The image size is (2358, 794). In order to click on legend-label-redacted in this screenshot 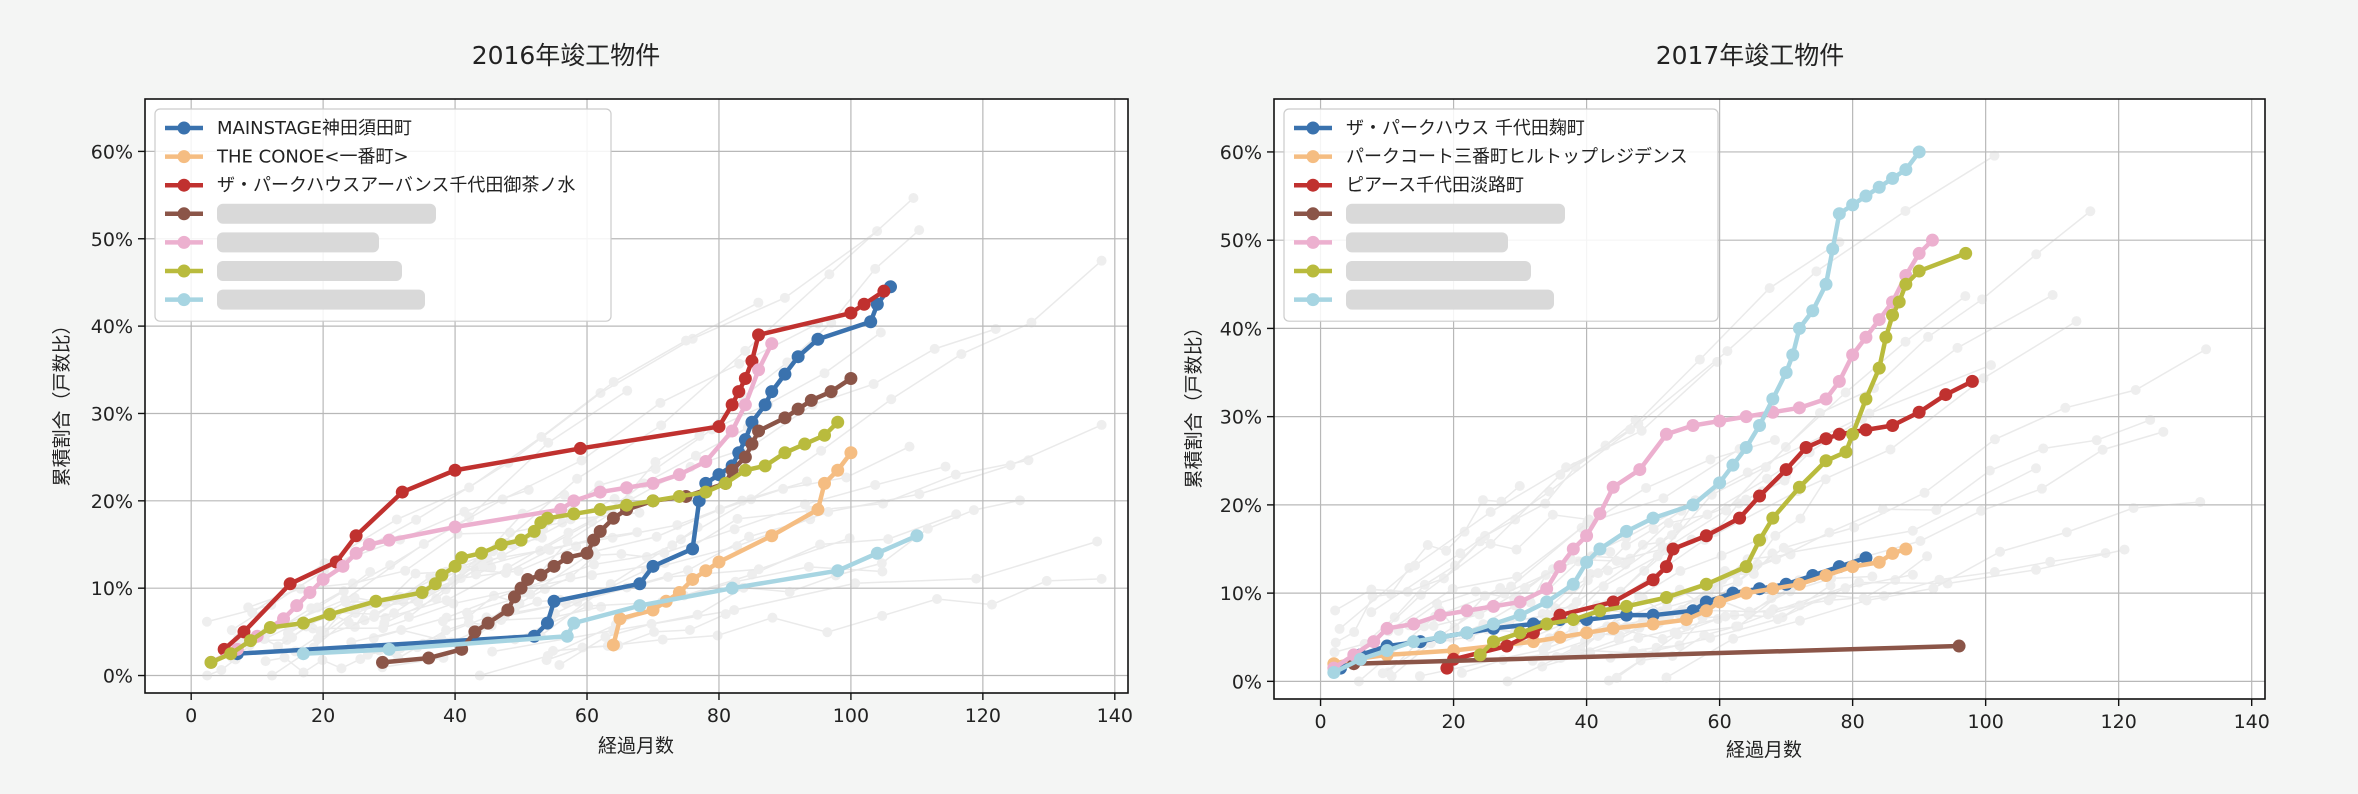, I will do `click(326, 213)`.